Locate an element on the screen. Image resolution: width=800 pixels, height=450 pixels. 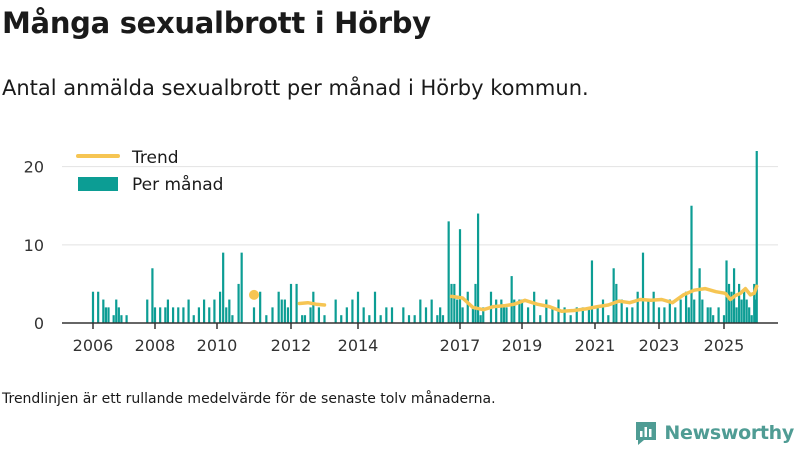
x-tick-label: 2010 is located at coordinates (217, 345).